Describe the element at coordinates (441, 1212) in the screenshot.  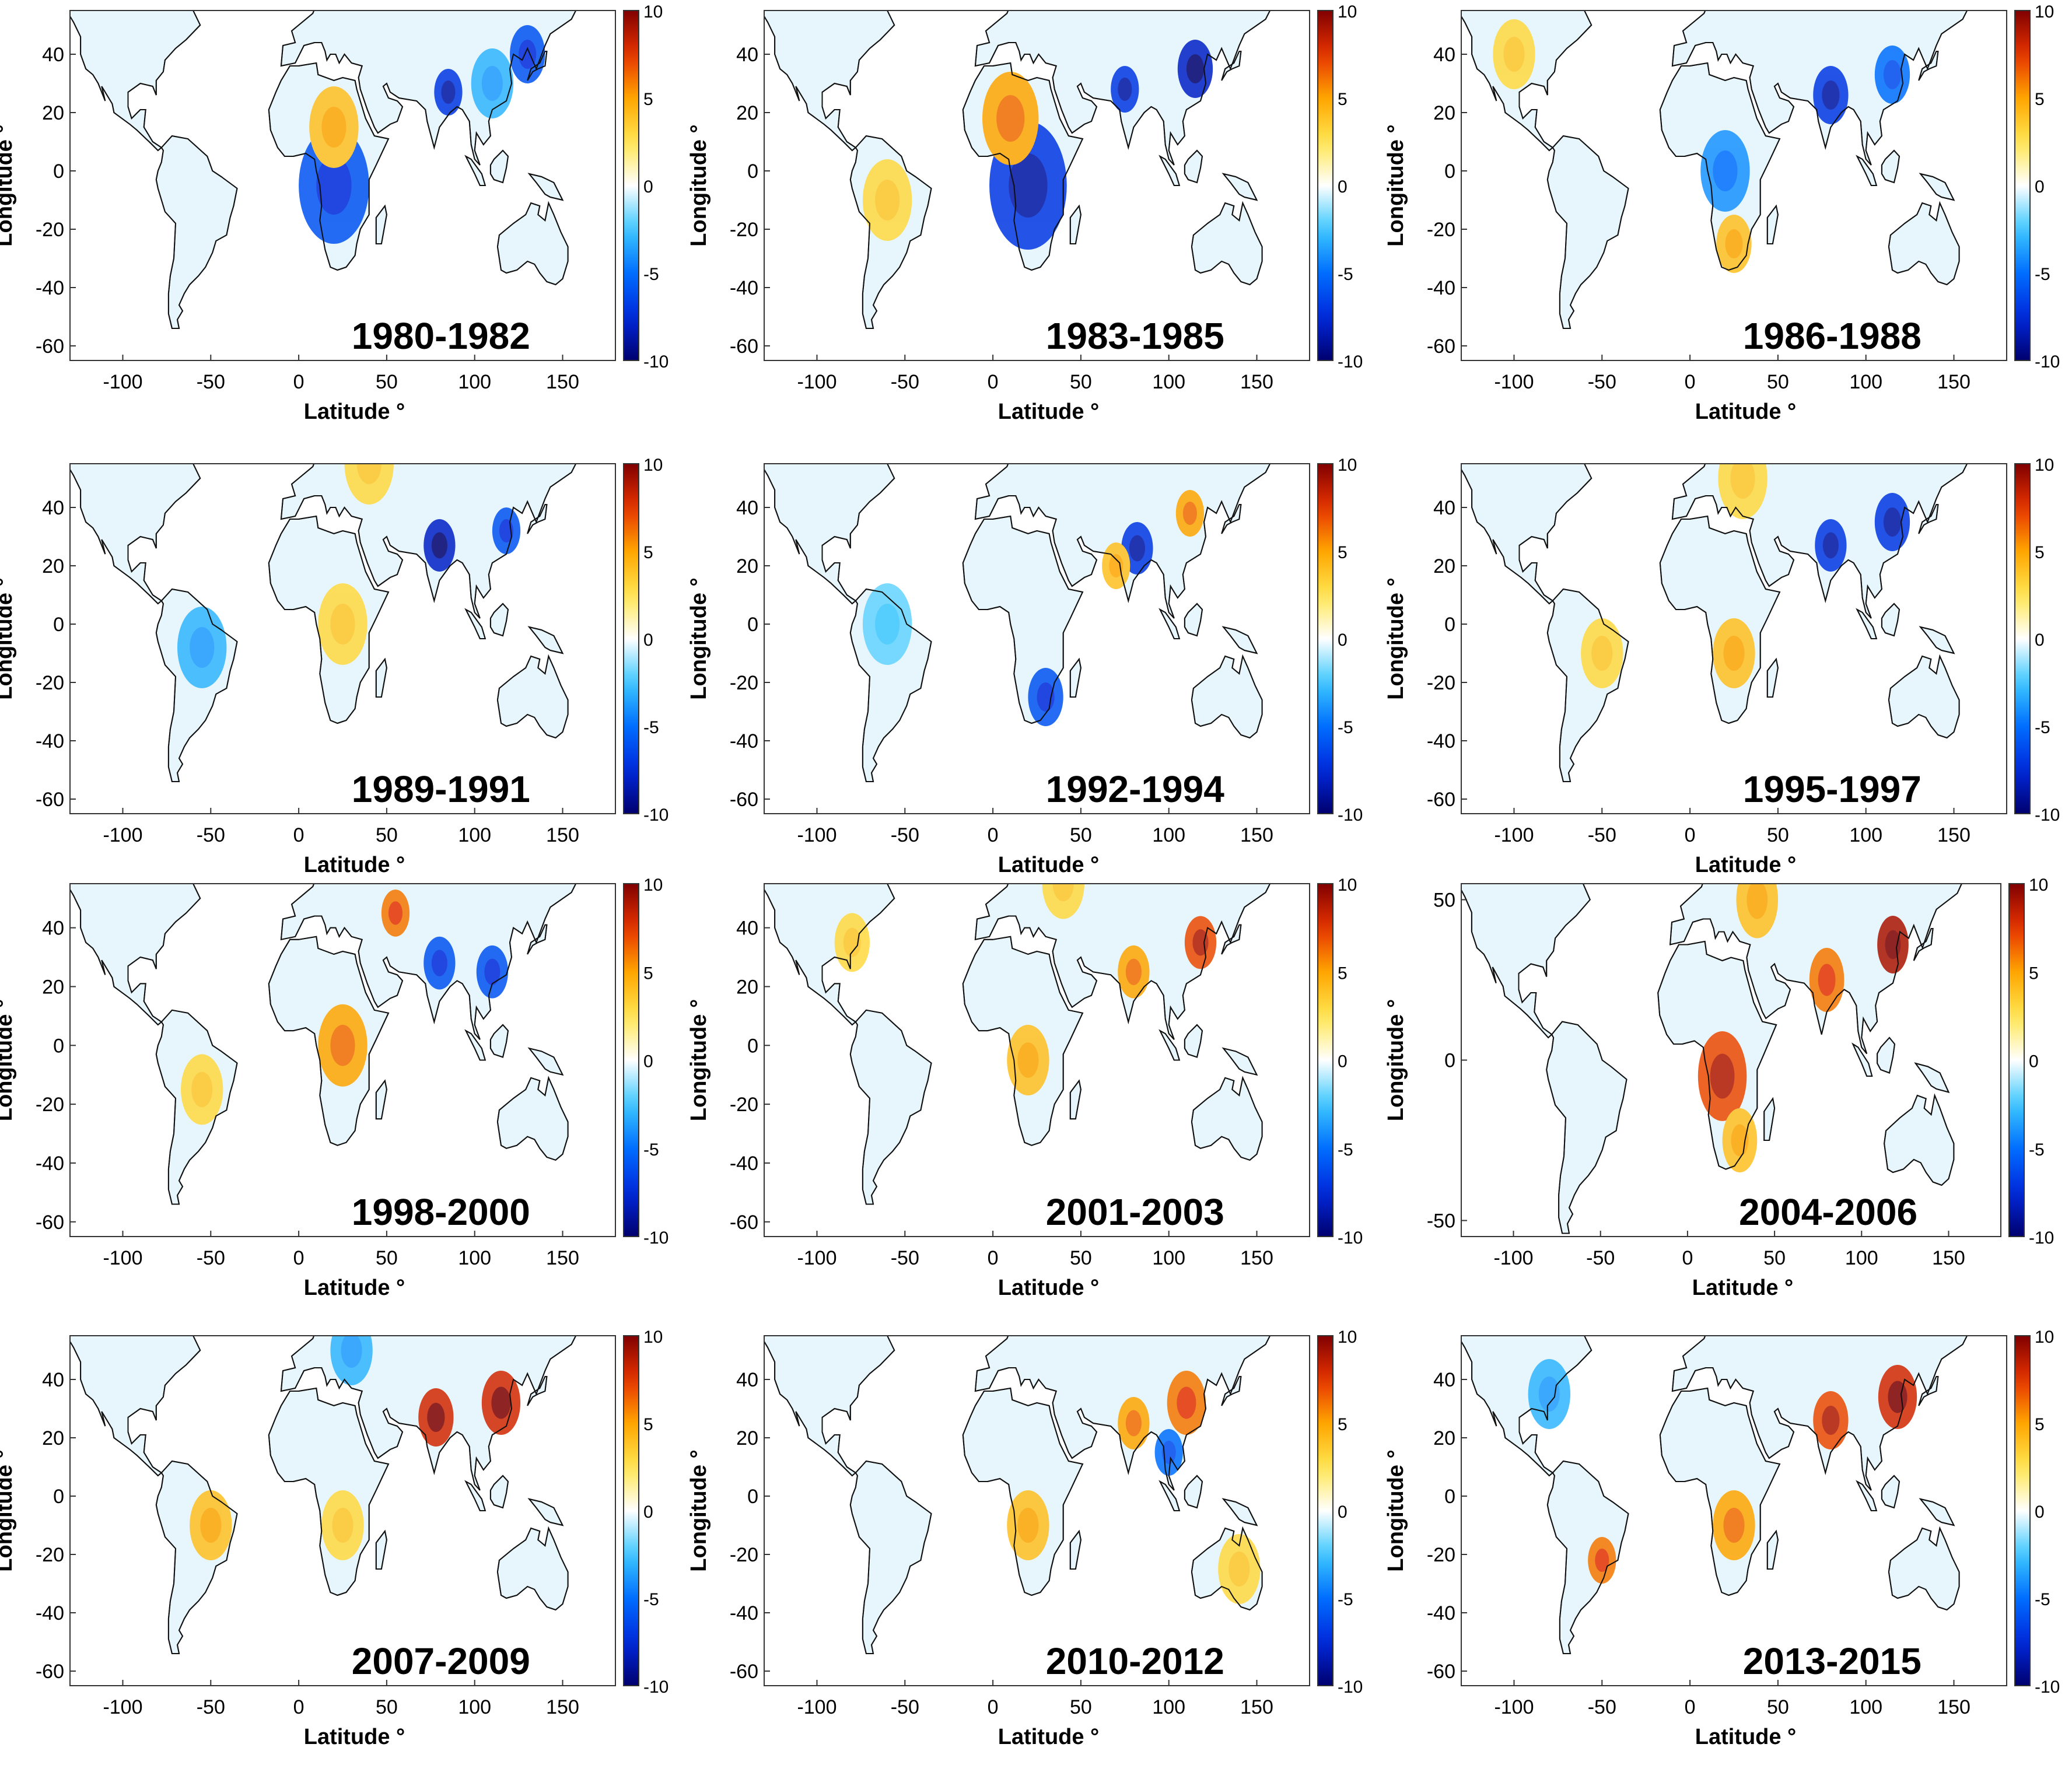
I see `period-title: 1998-2000` at that location.